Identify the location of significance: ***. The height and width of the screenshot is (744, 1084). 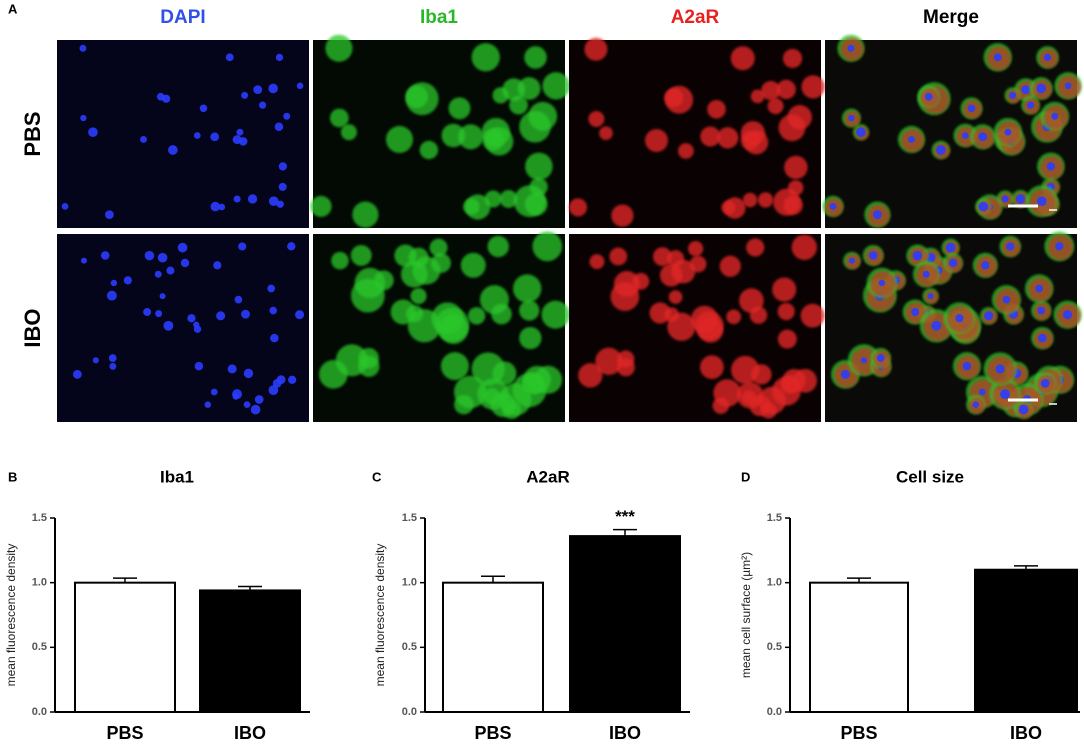
(625, 516).